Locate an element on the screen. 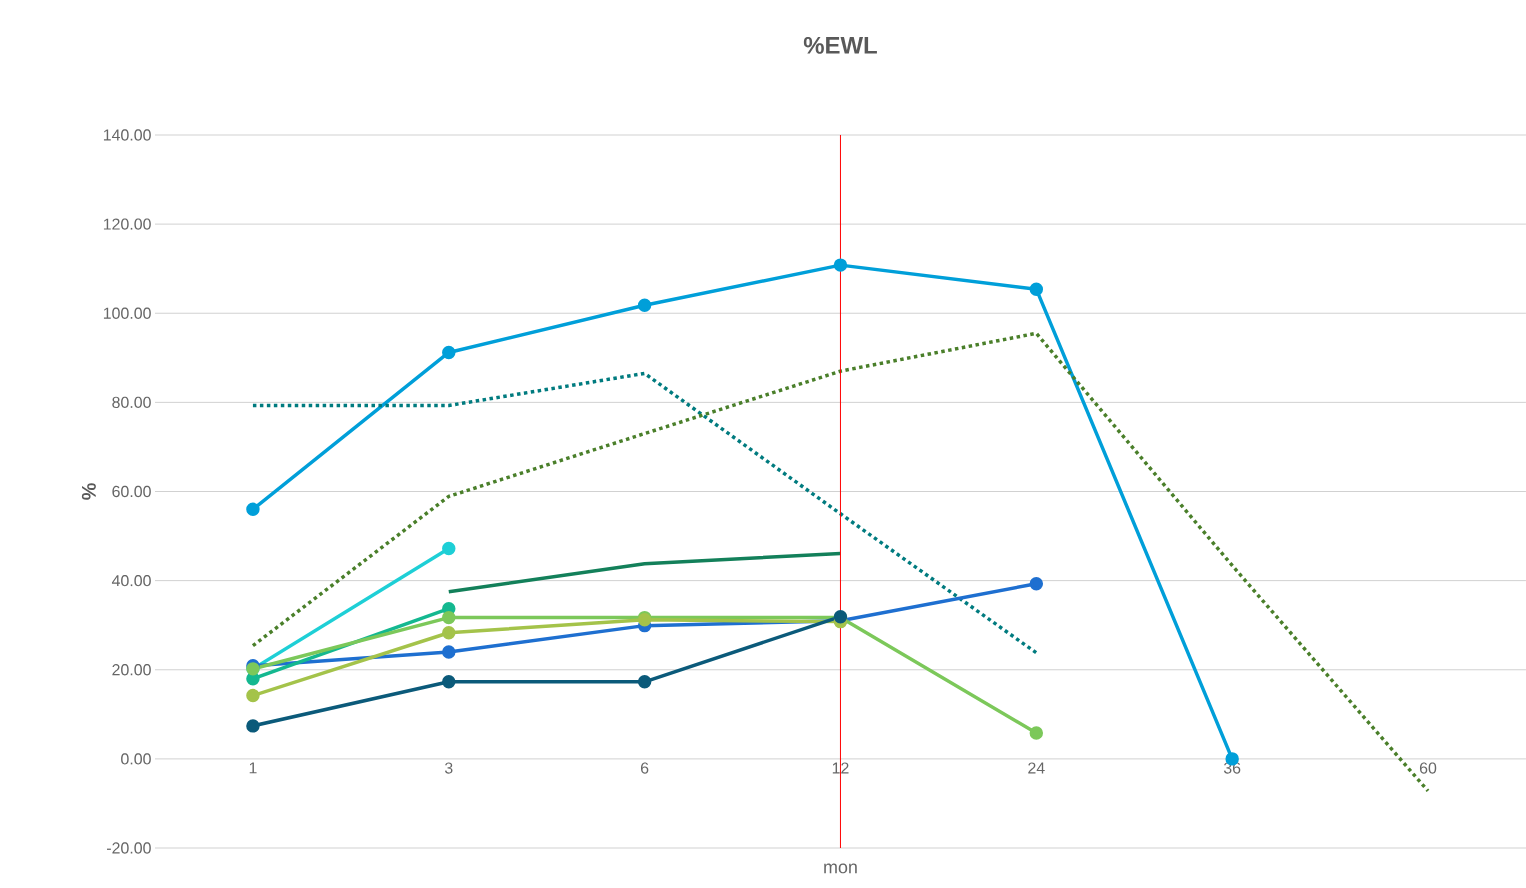 The width and height of the screenshot is (1526, 888). y-tick-label: -20.00 is located at coordinates (128, 848).